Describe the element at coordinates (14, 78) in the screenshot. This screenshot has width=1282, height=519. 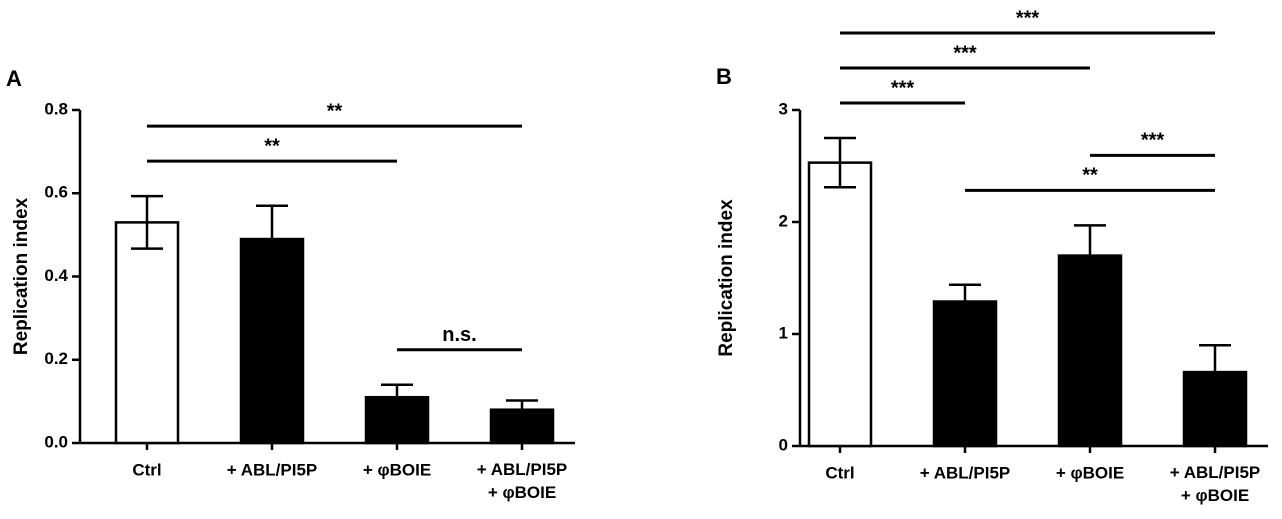
I see `panel-label: A` at that location.